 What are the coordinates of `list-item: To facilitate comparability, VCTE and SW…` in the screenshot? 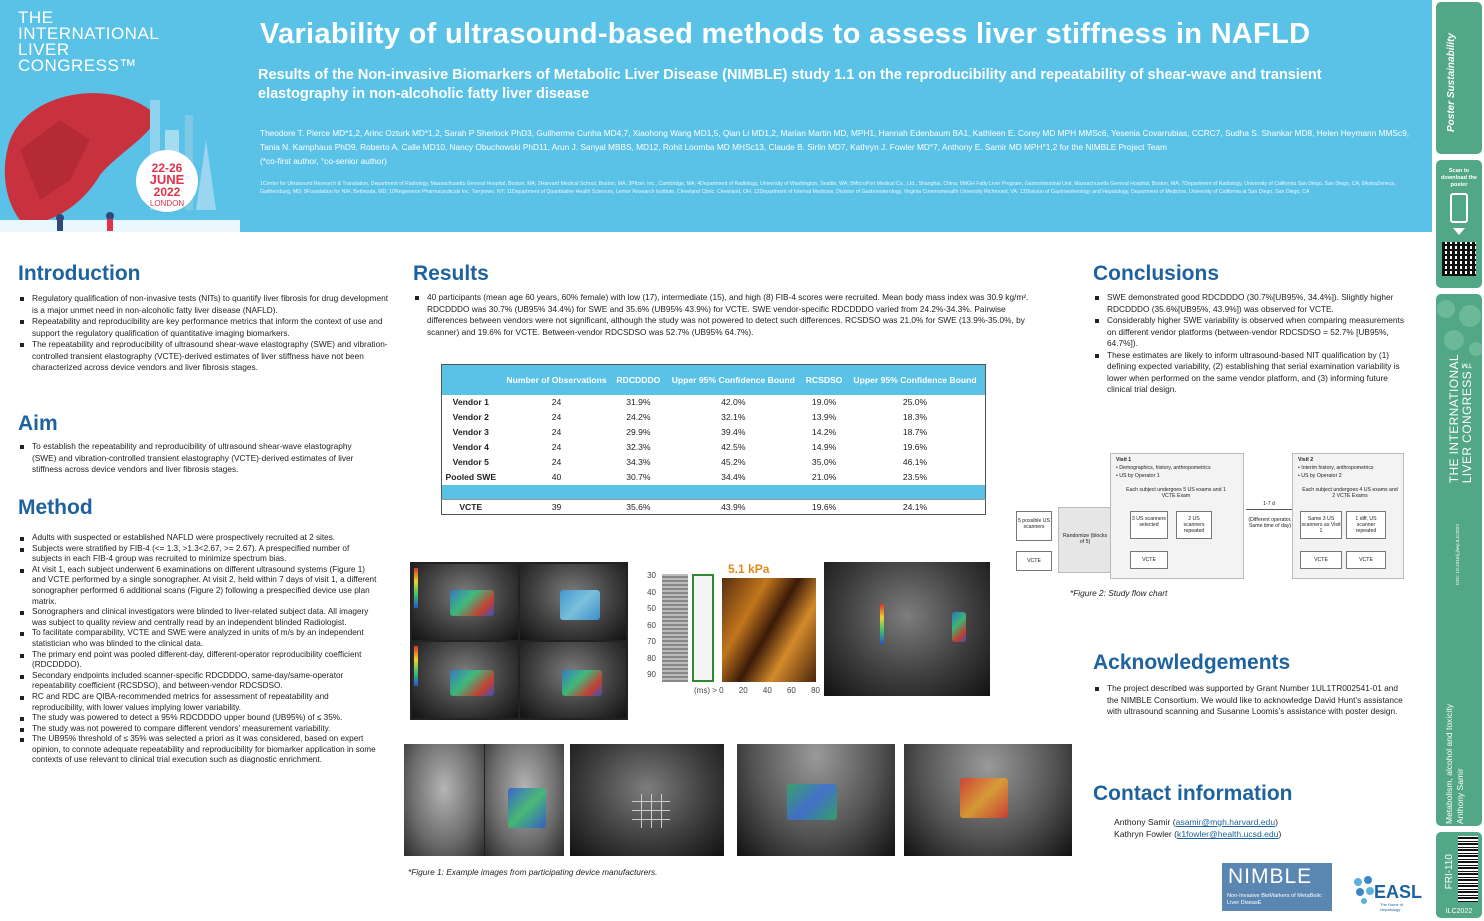 It's located at (199, 638).